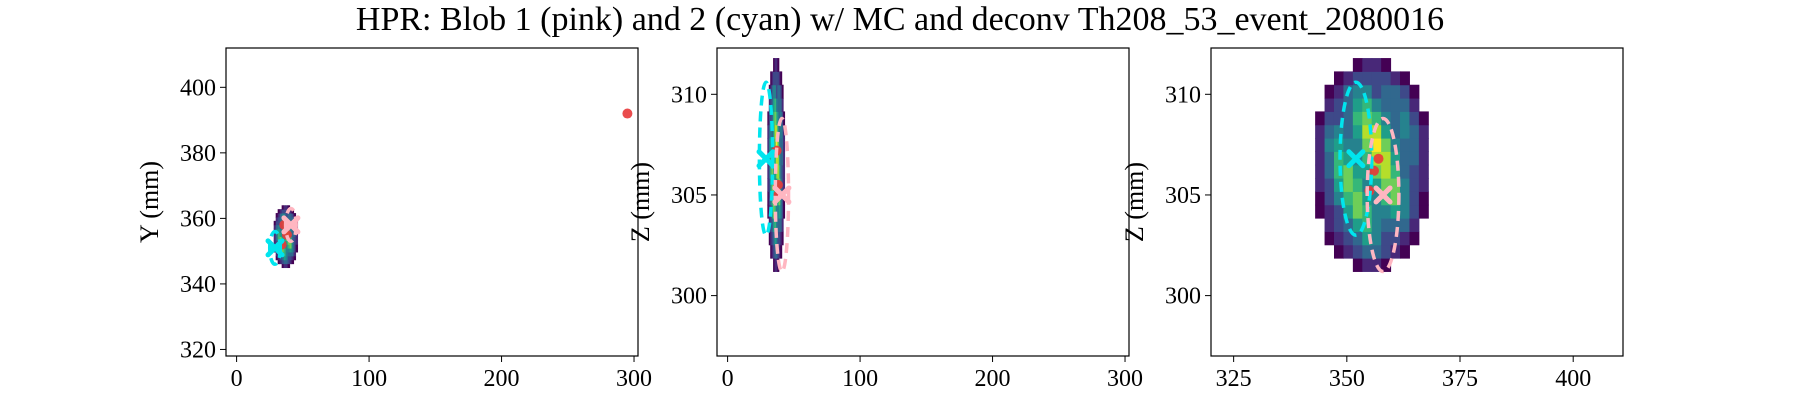  Describe the element at coordinates (993, 379) in the screenshot. I see `x-tick-label: 200` at that location.